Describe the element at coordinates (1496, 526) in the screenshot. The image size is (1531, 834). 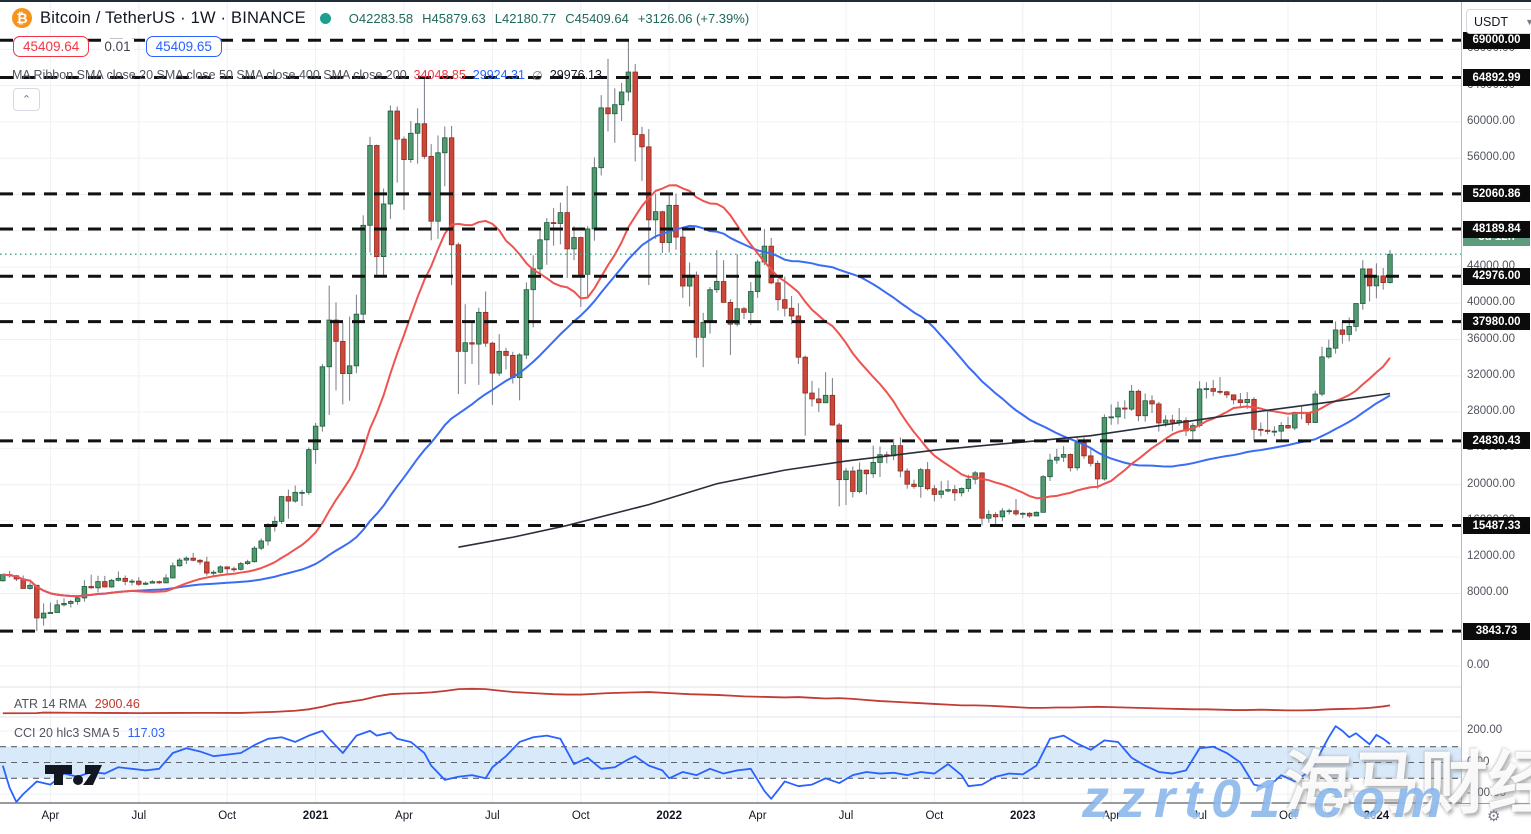
I see `price-level-badge: 15487.33` at that location.